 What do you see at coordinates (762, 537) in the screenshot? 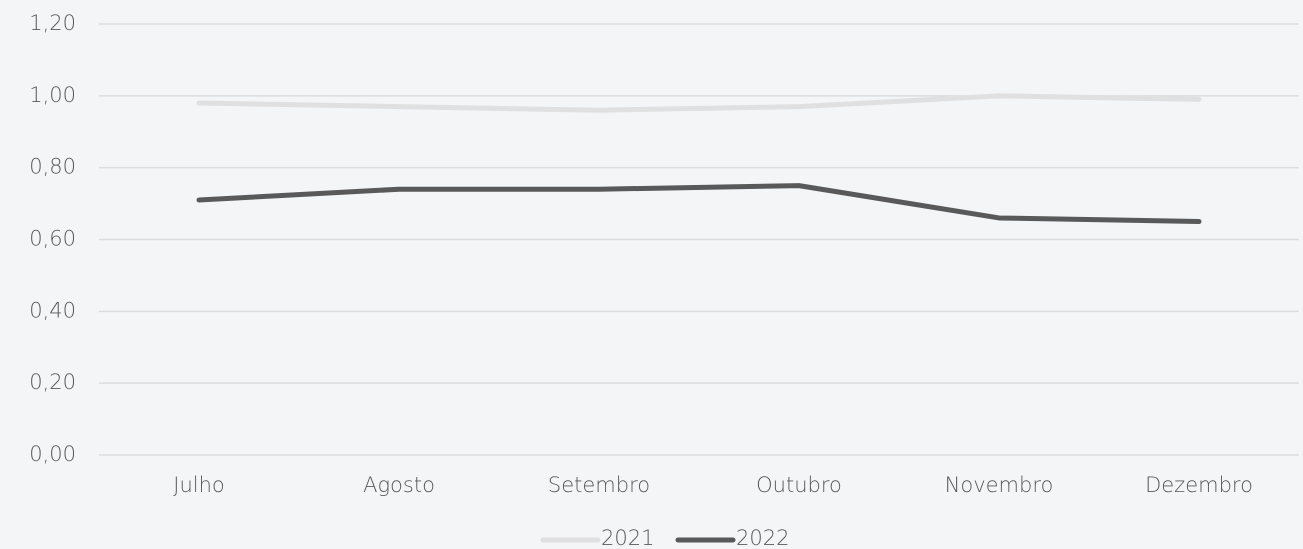
I see `legend-label: 2022` at bounding box center [762, 537].